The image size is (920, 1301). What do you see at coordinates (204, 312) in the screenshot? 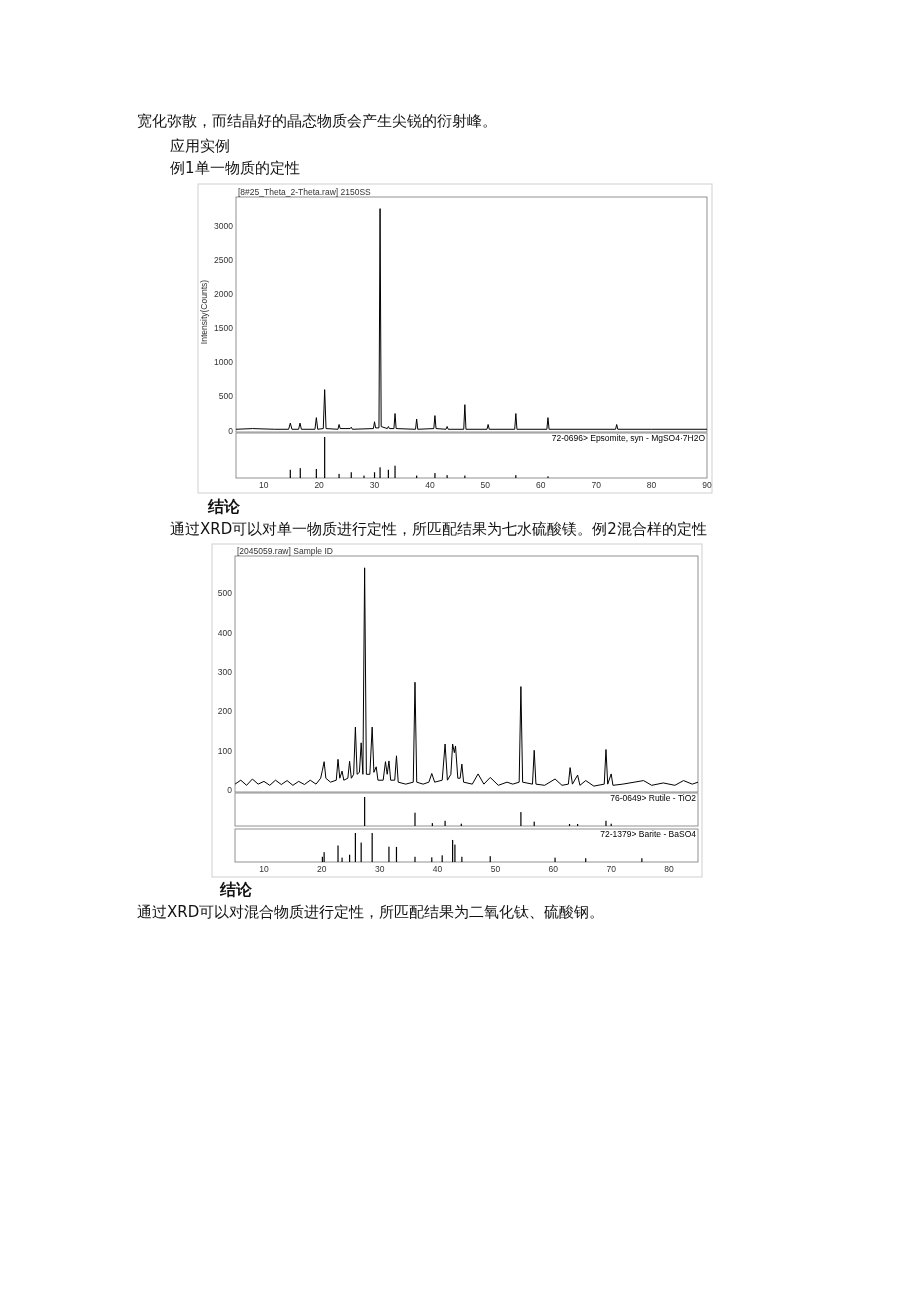
I see `y-axis-title: Intensity(Counts)` at bounding box center [204, 312].